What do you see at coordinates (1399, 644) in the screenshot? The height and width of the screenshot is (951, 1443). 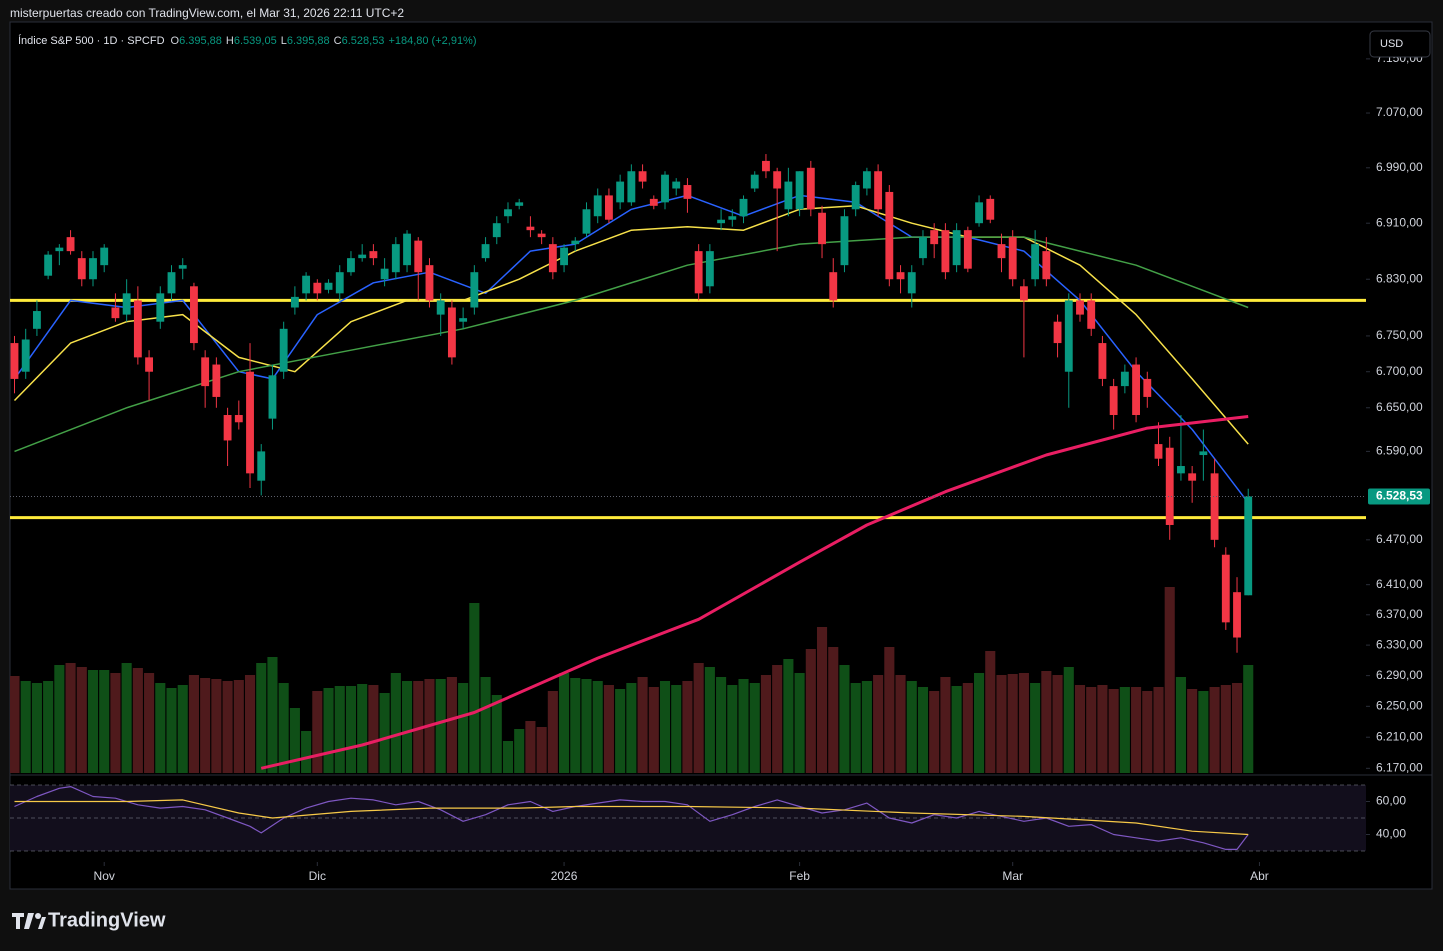 I see `y-tick-label: 6.330,00` at bounding box center [1399, 644].